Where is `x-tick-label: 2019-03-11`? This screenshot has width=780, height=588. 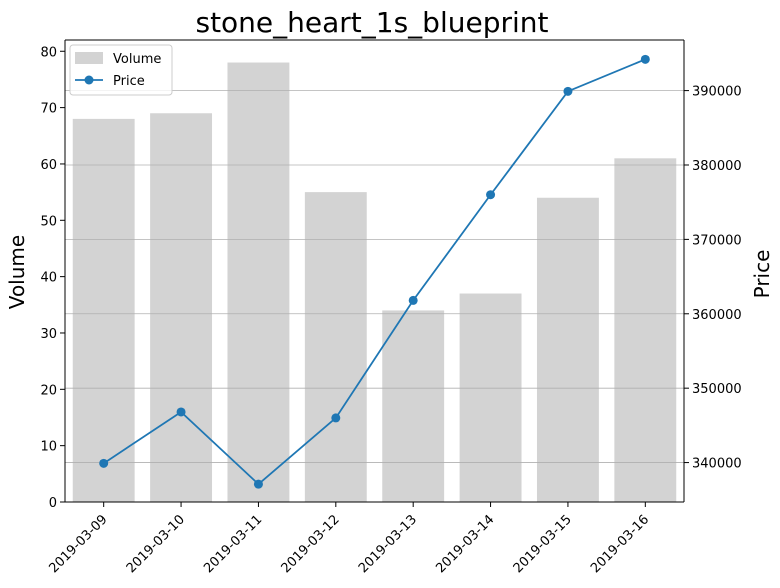 x-tick-label: 2019-03-11 is located at coordinates (233, 544).